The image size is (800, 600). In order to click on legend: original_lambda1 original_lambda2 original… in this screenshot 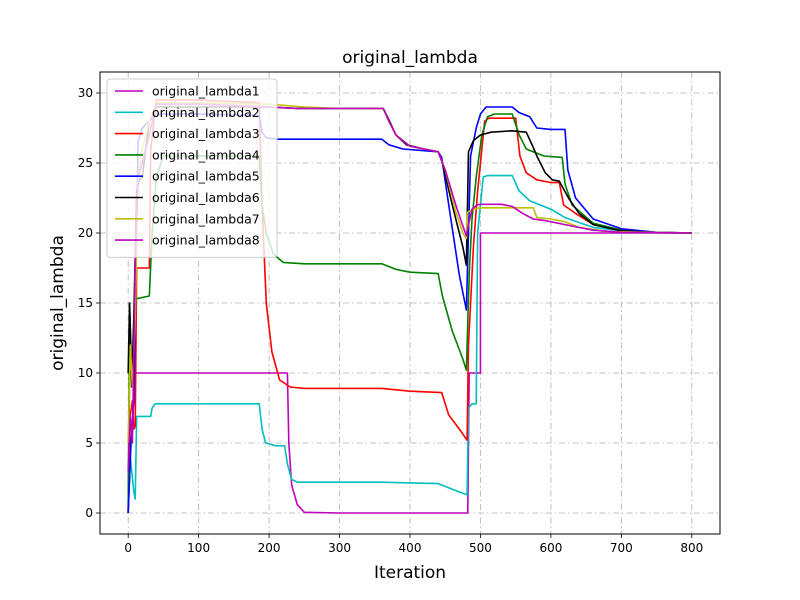, I will do `click(192, 168)`.